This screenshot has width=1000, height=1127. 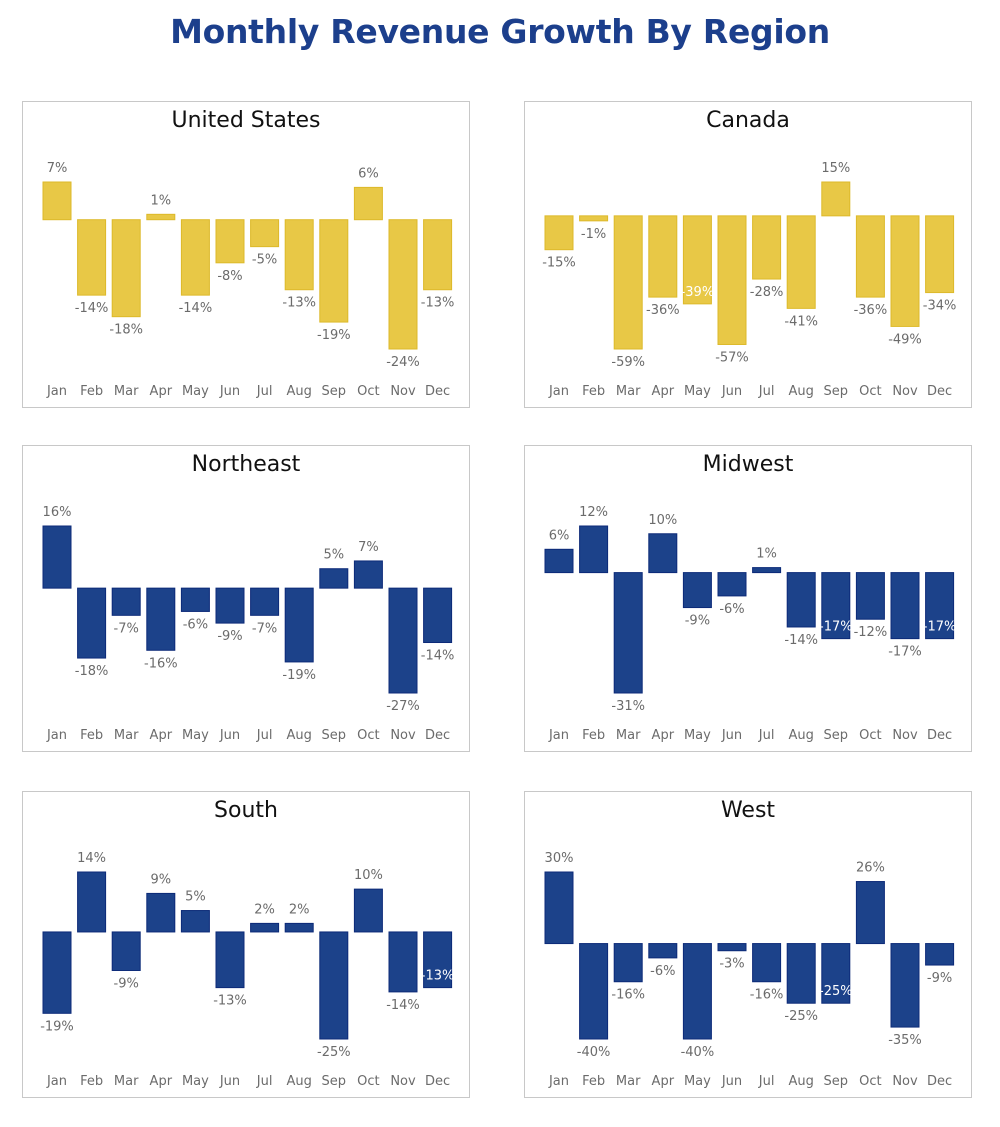 I want to click on data-label: 15%, so click(x=835, y=168).